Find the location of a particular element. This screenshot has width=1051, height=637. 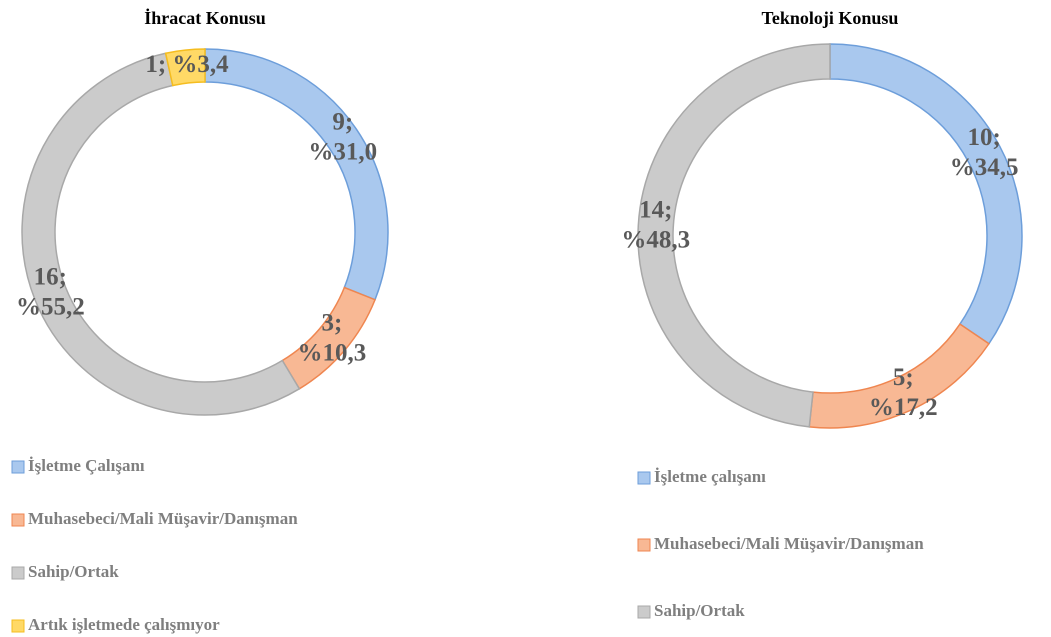

data-label: 9; is located at coordinates (342, 121).